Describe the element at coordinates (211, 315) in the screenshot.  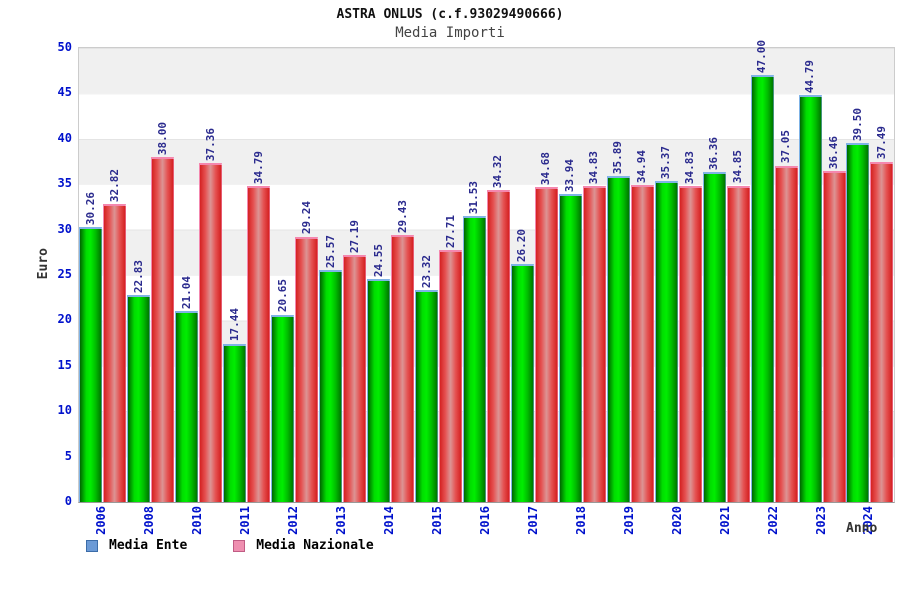
I see `bar-media-nazionale-2010: 37.36` at that location.